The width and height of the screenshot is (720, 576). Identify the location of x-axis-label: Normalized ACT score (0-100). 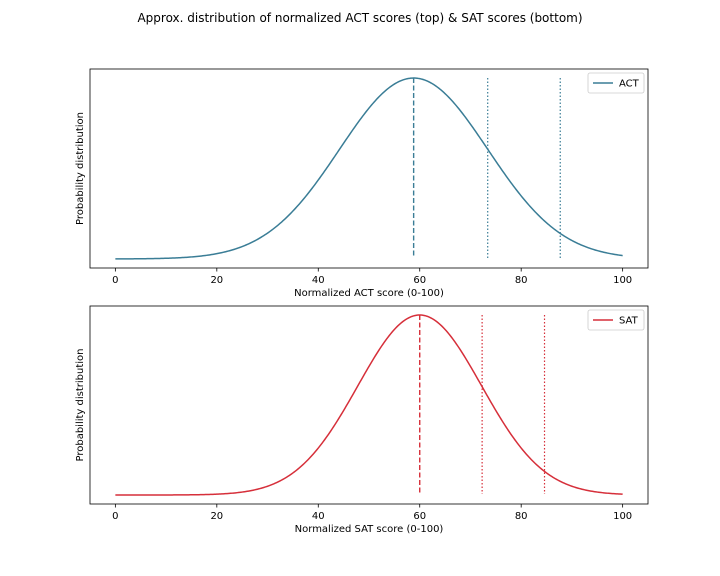
(369, 293).